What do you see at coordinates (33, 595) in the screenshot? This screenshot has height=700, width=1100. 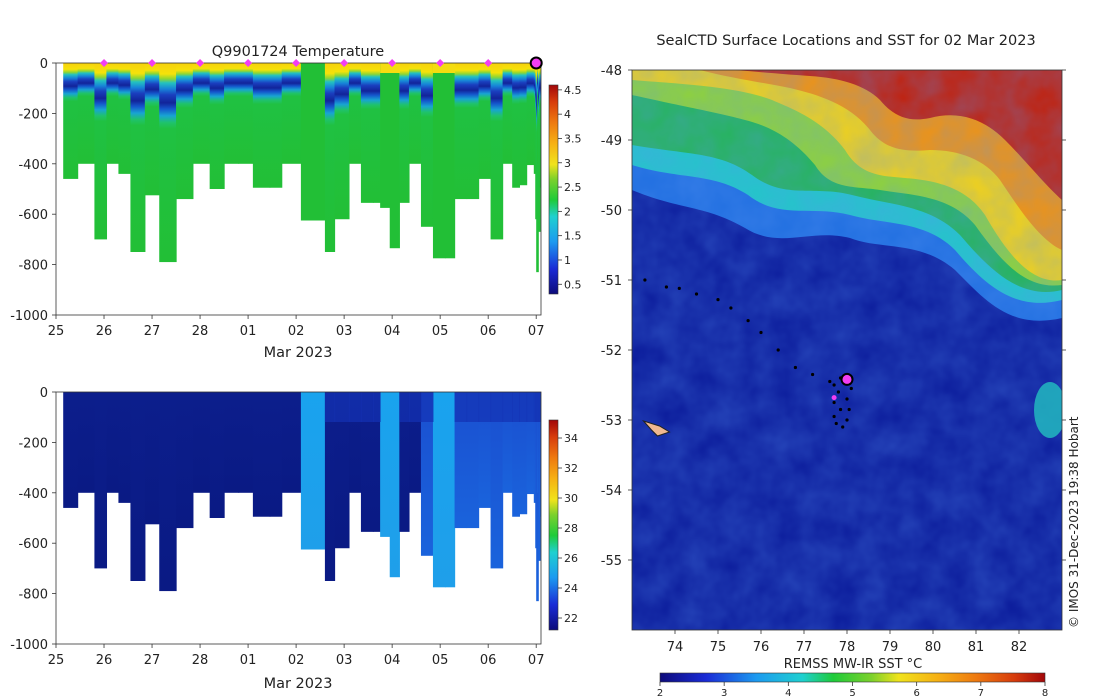 I see `y-tick-label: -800` at bounding box center [33, 595].